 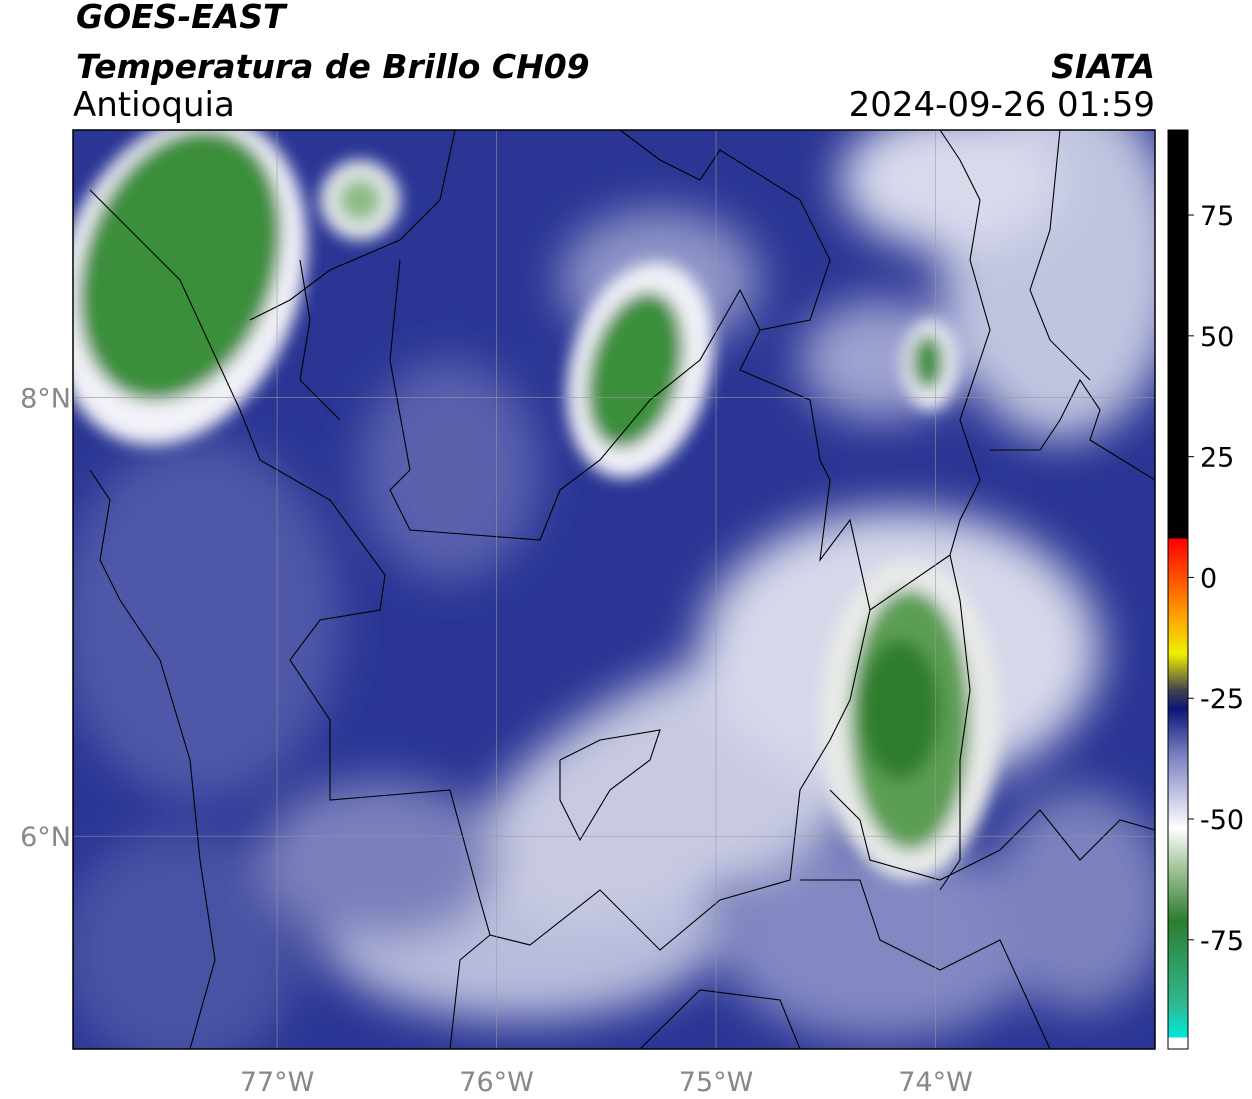 What do you see at coordinates (182, 18) in the screenshot?
I see `title: GOES-EAST` at bounding box center [182, 18].